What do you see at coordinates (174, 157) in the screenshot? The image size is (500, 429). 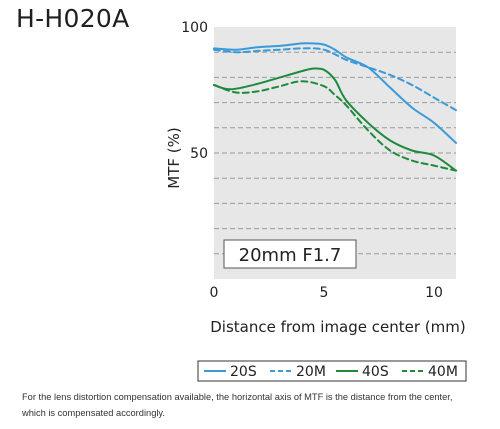 I see `y-axis-label: MTF (%)` at bounding box center [174, 157].